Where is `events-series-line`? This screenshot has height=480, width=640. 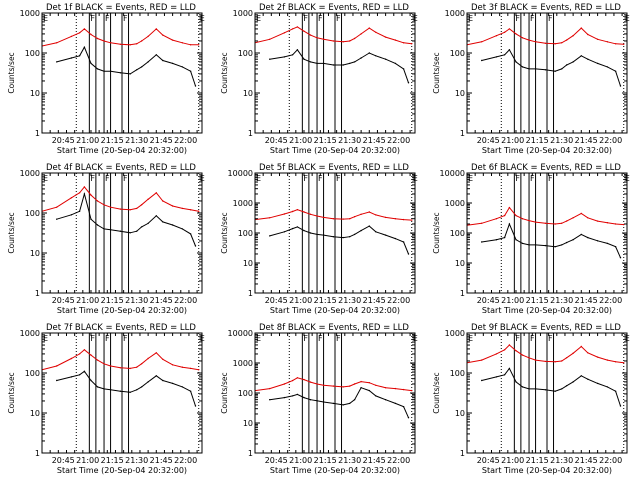 events-series-line is located at coordinates (551, 67).